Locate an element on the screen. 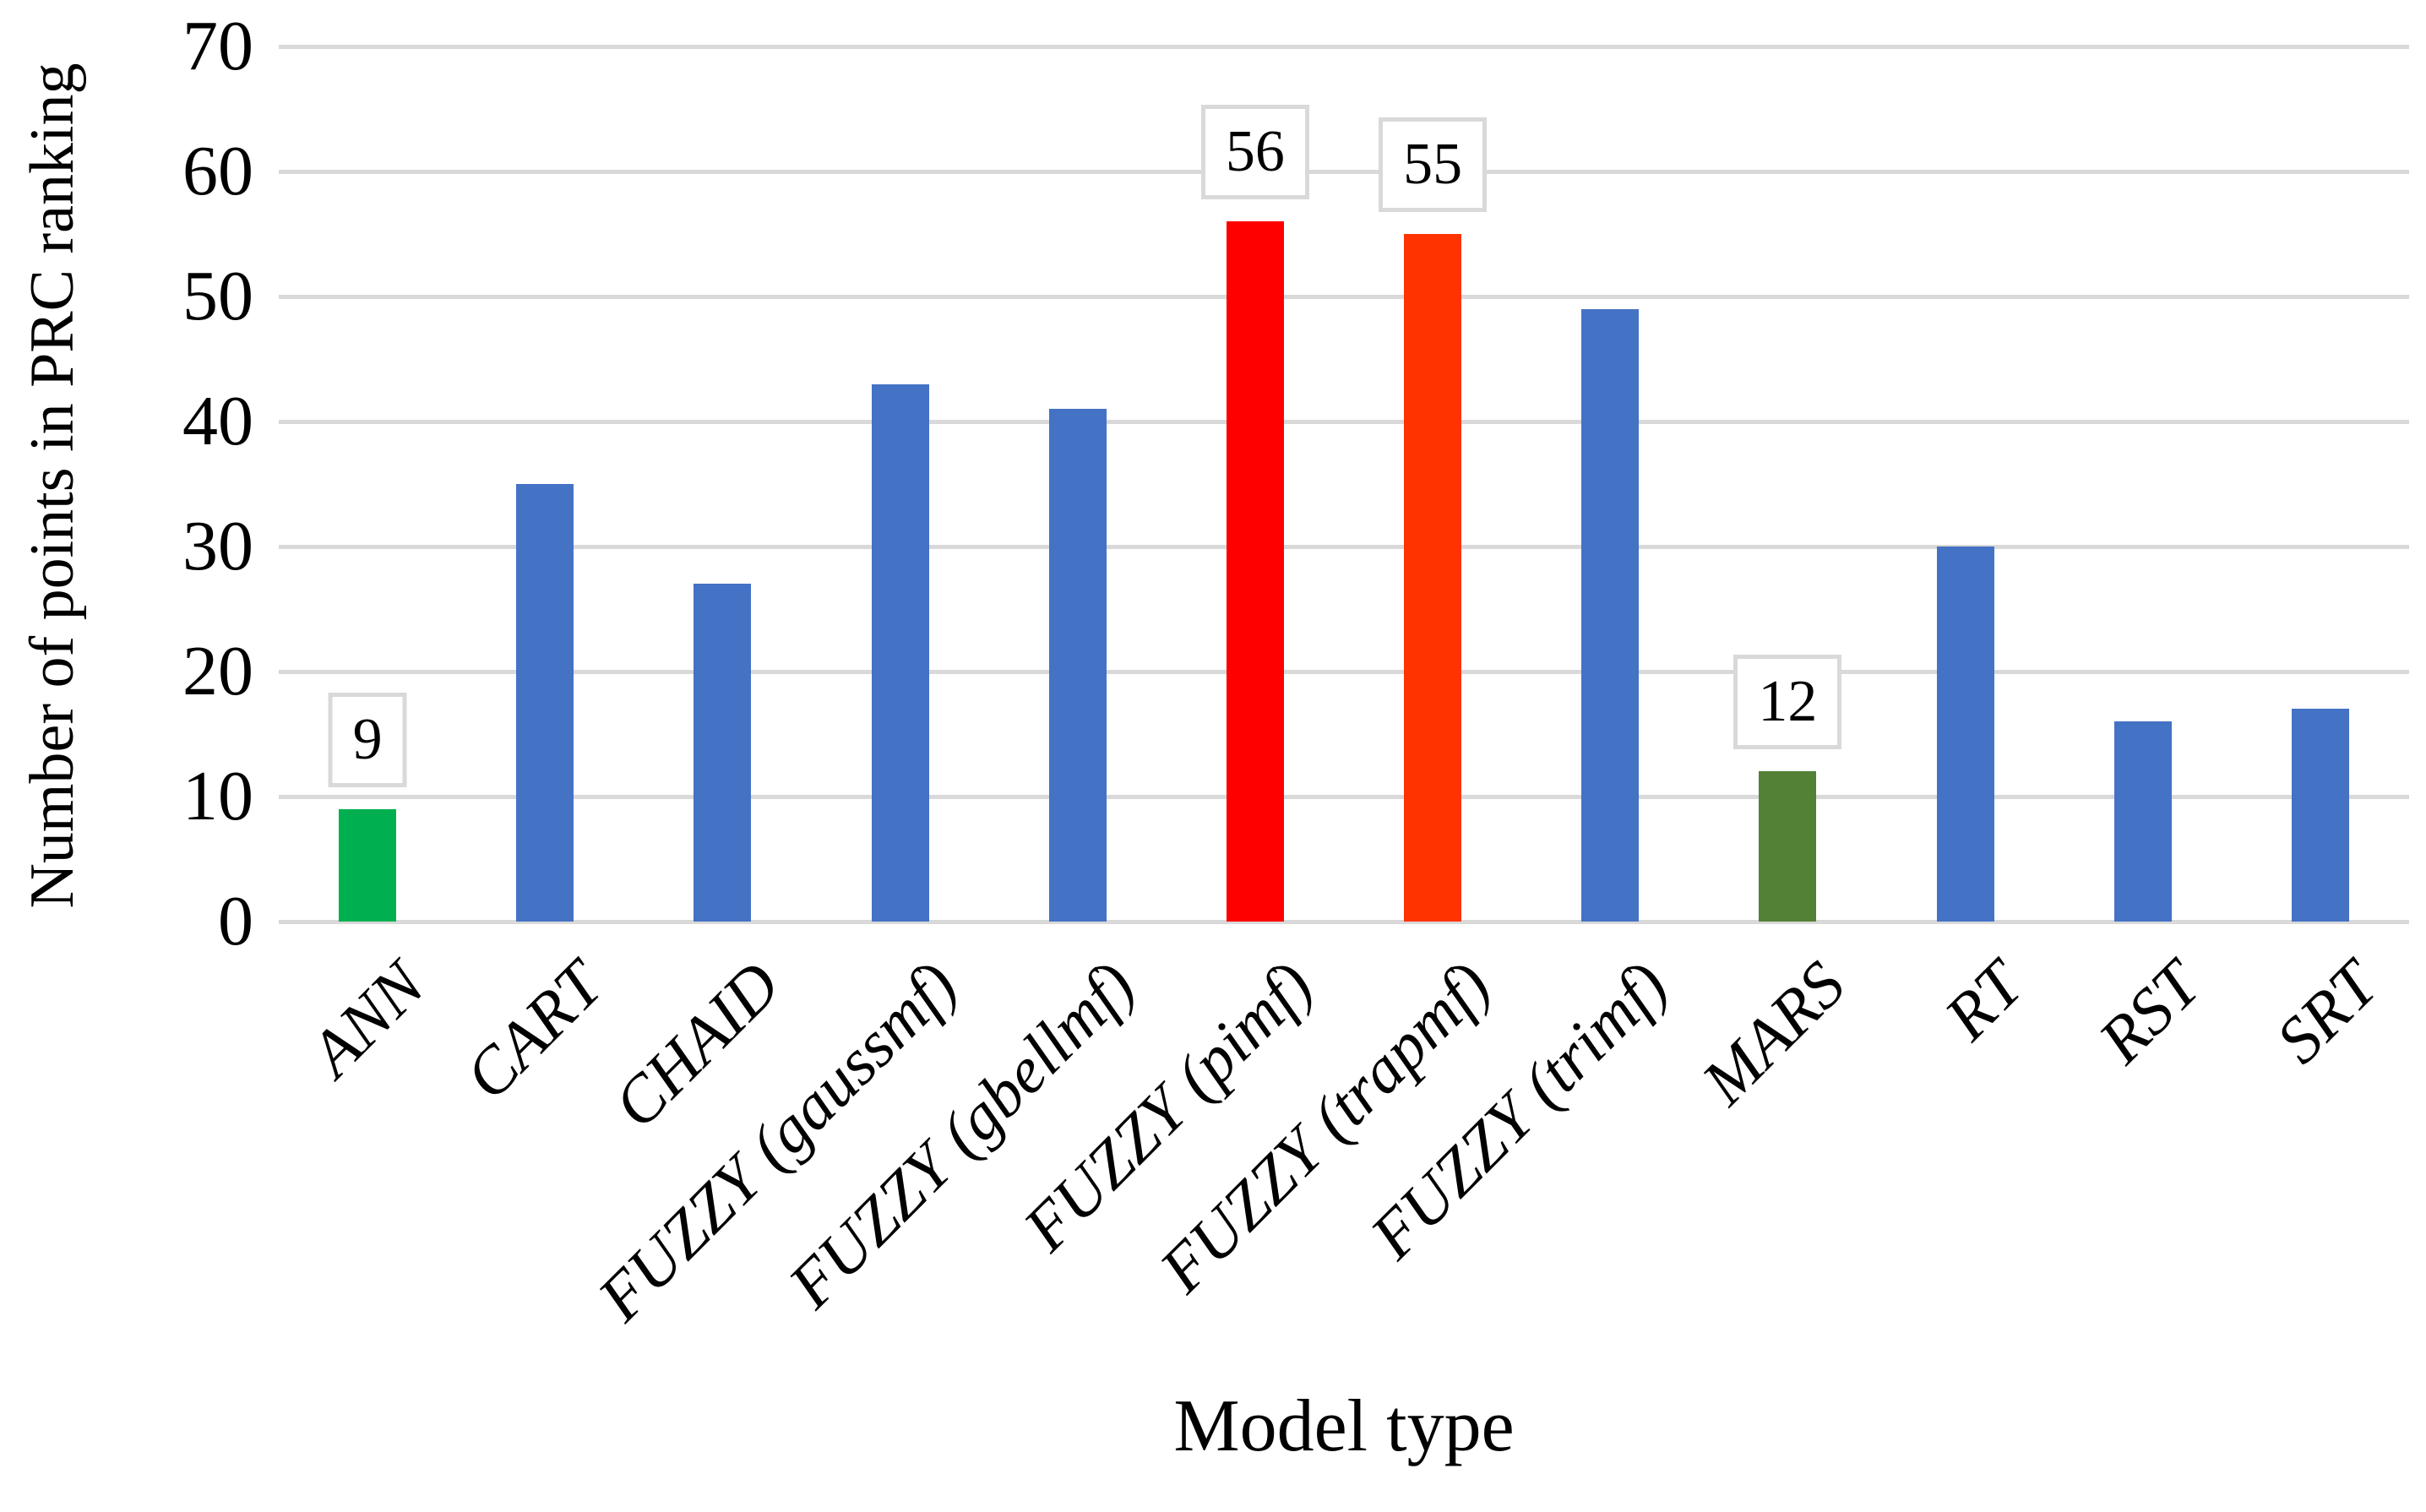 This screenshot has height=1512, width=2426. bar-FUZZY (gaussmf) is located at coordinates (900, 653).